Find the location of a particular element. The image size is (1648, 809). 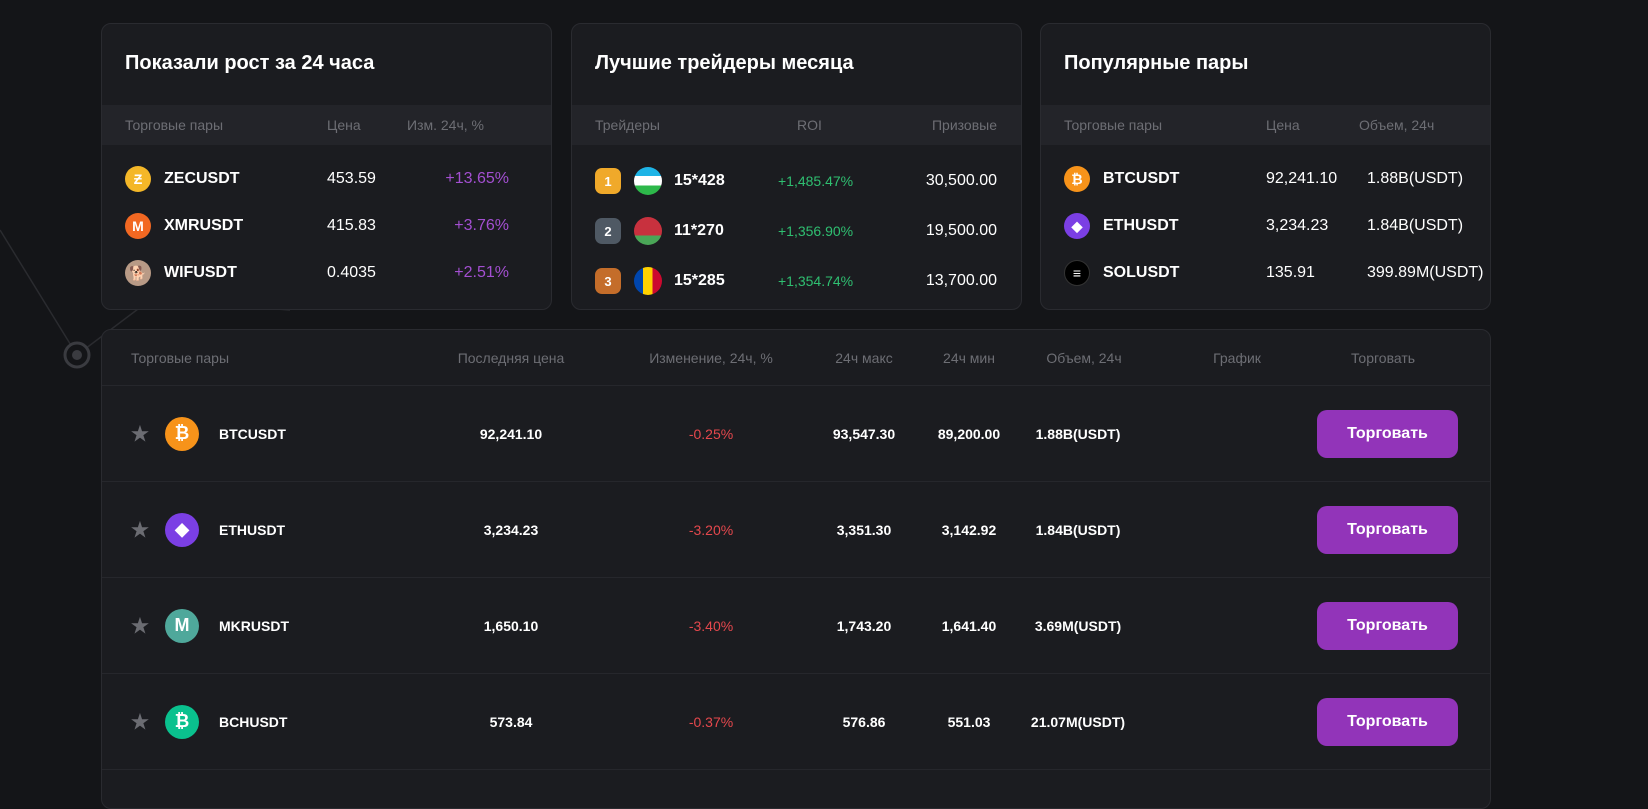

roi: +1,354.74% is located at coordinates (816, 281).